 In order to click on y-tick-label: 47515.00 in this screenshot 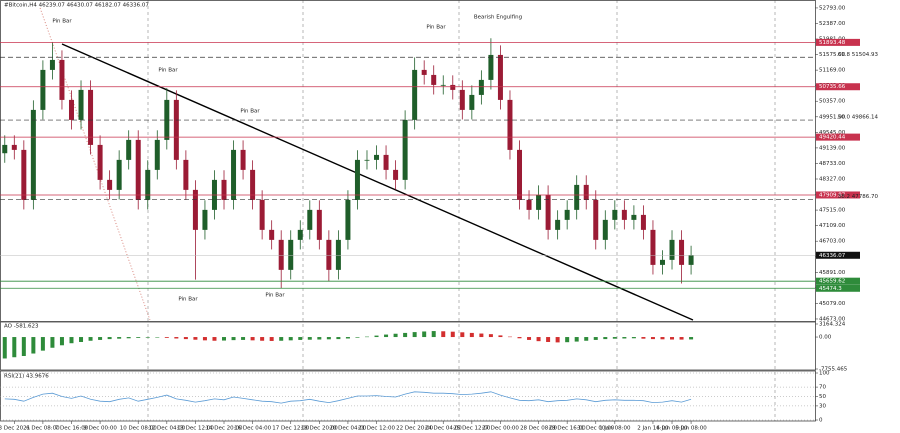, I will do `click(832, 211)`.